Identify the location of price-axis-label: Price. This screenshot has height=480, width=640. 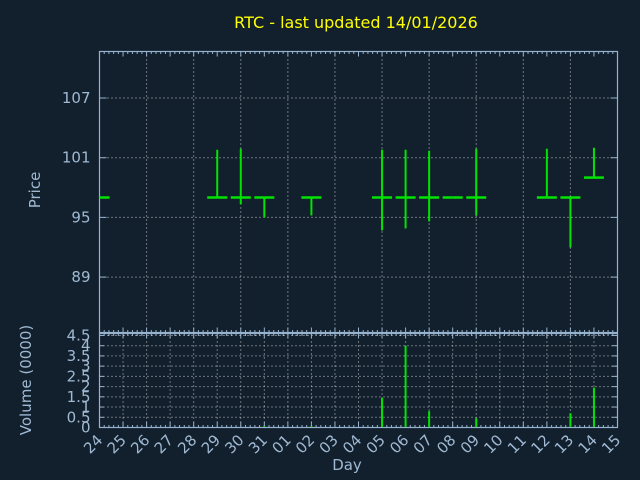
(35, 190).